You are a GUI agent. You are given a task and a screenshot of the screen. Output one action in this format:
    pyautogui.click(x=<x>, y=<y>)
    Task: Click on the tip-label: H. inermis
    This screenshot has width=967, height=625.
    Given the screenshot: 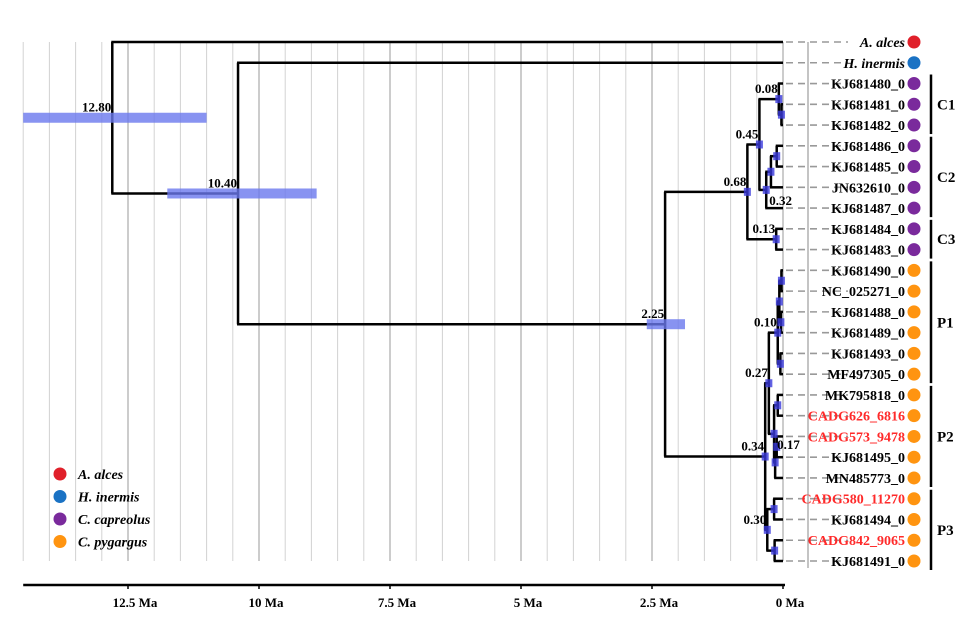 What is the action you would take?
    pyautogui.click(x=874, y=64)
    